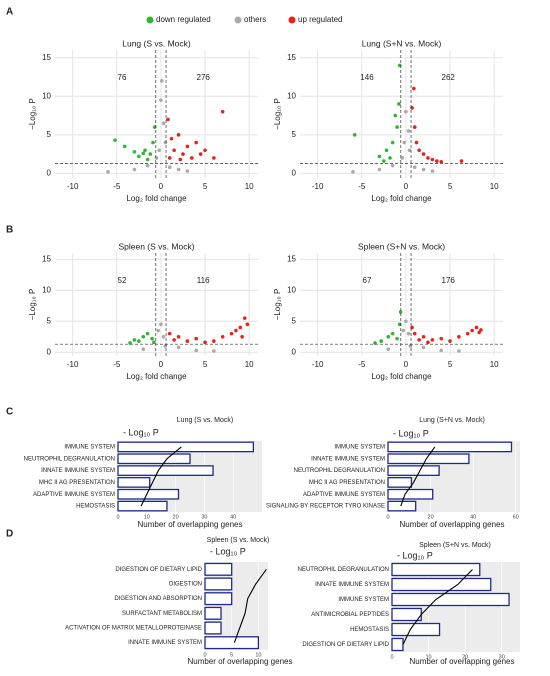  What do you see at coordinates (204, 517) in the screenshot?
I see `x-tick-label: 30` at bounding box center [204, 517].